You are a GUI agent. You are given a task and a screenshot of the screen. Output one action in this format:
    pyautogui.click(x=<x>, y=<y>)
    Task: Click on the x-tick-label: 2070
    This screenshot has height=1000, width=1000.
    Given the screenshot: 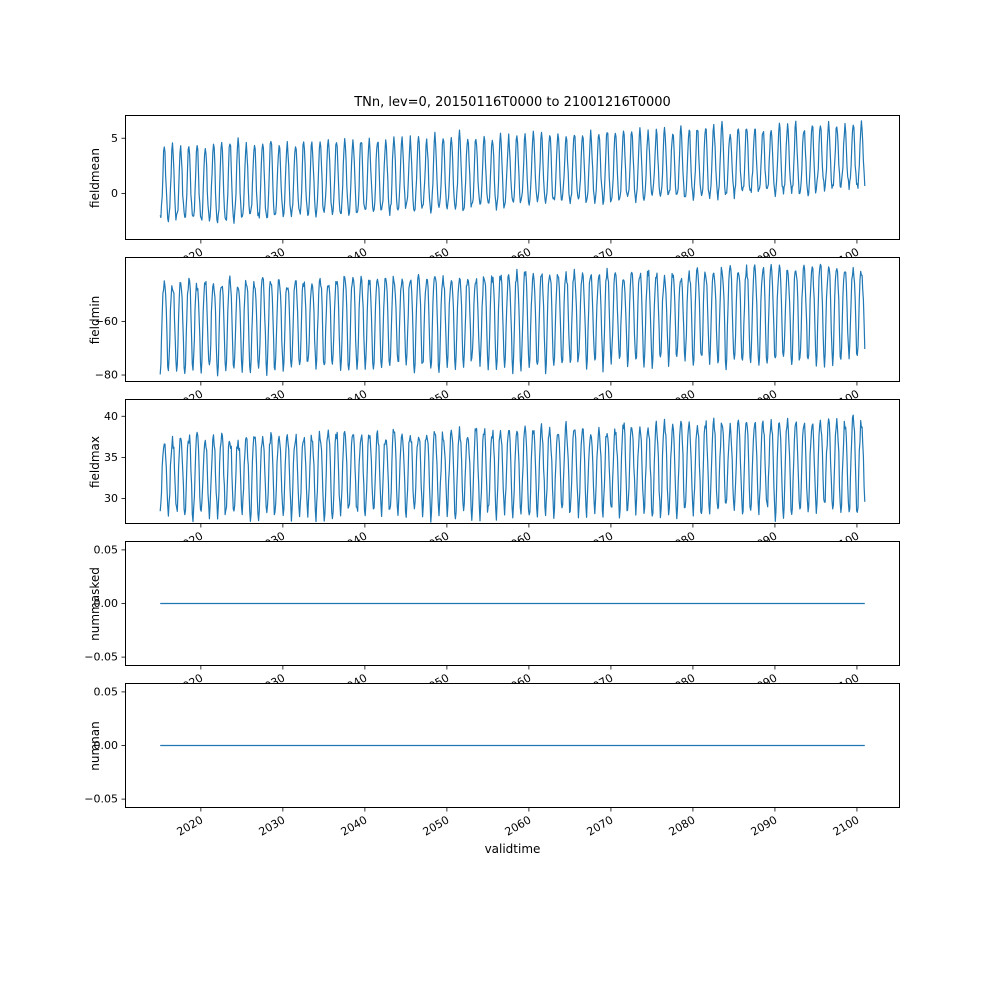 What is the action you would take?
    pyautogui.click(x=600, y=825)
    